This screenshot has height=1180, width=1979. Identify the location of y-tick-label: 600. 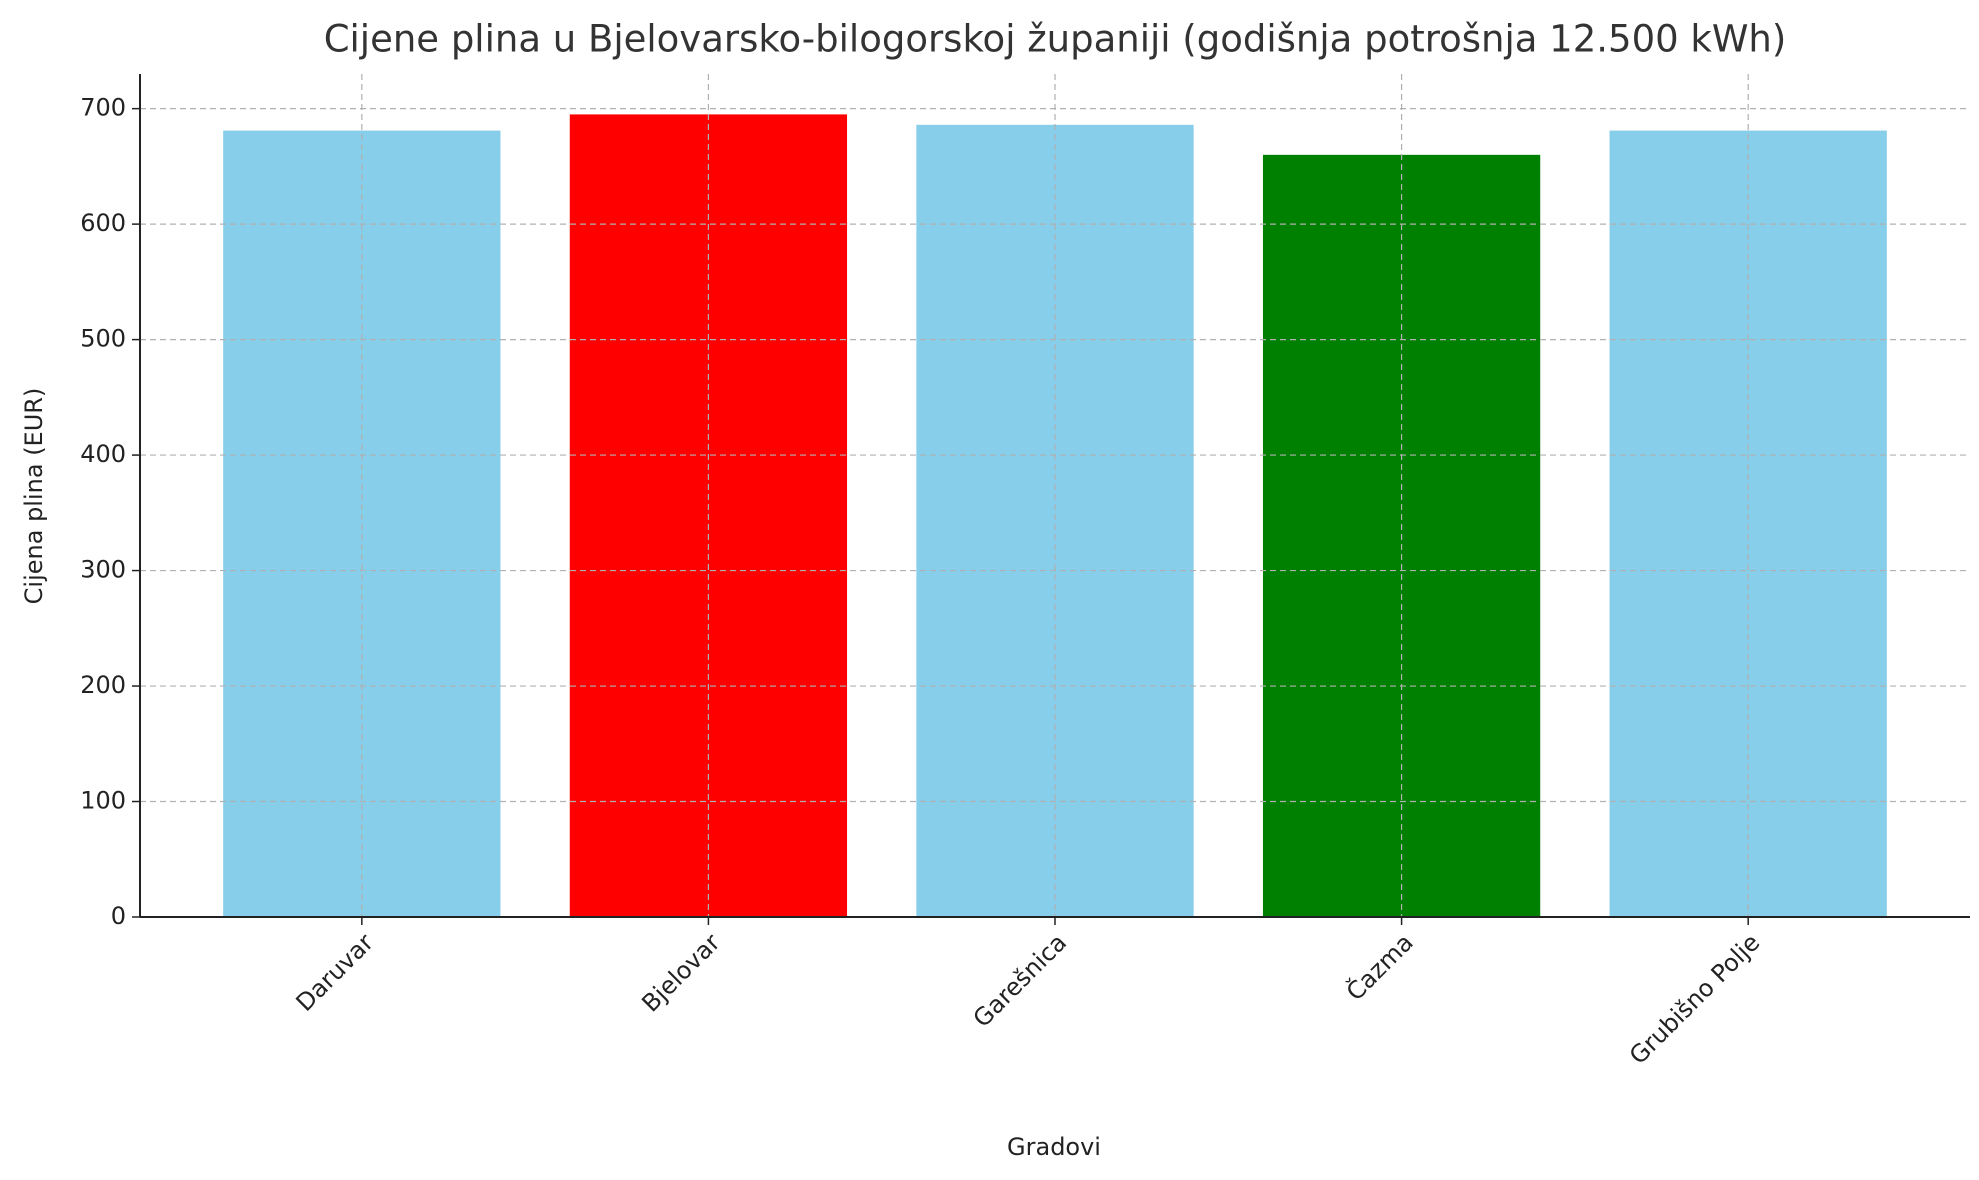
(103, 223).